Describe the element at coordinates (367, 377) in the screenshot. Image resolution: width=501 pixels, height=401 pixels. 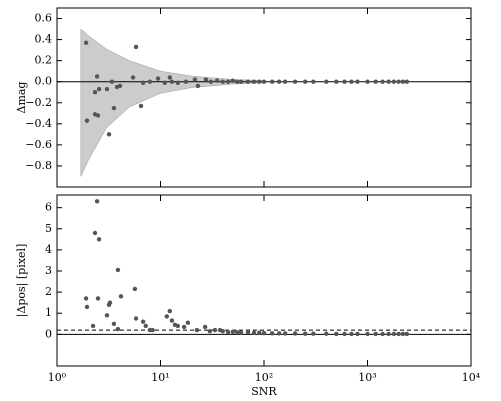
I see `x-tick-label: 10³` at that location.